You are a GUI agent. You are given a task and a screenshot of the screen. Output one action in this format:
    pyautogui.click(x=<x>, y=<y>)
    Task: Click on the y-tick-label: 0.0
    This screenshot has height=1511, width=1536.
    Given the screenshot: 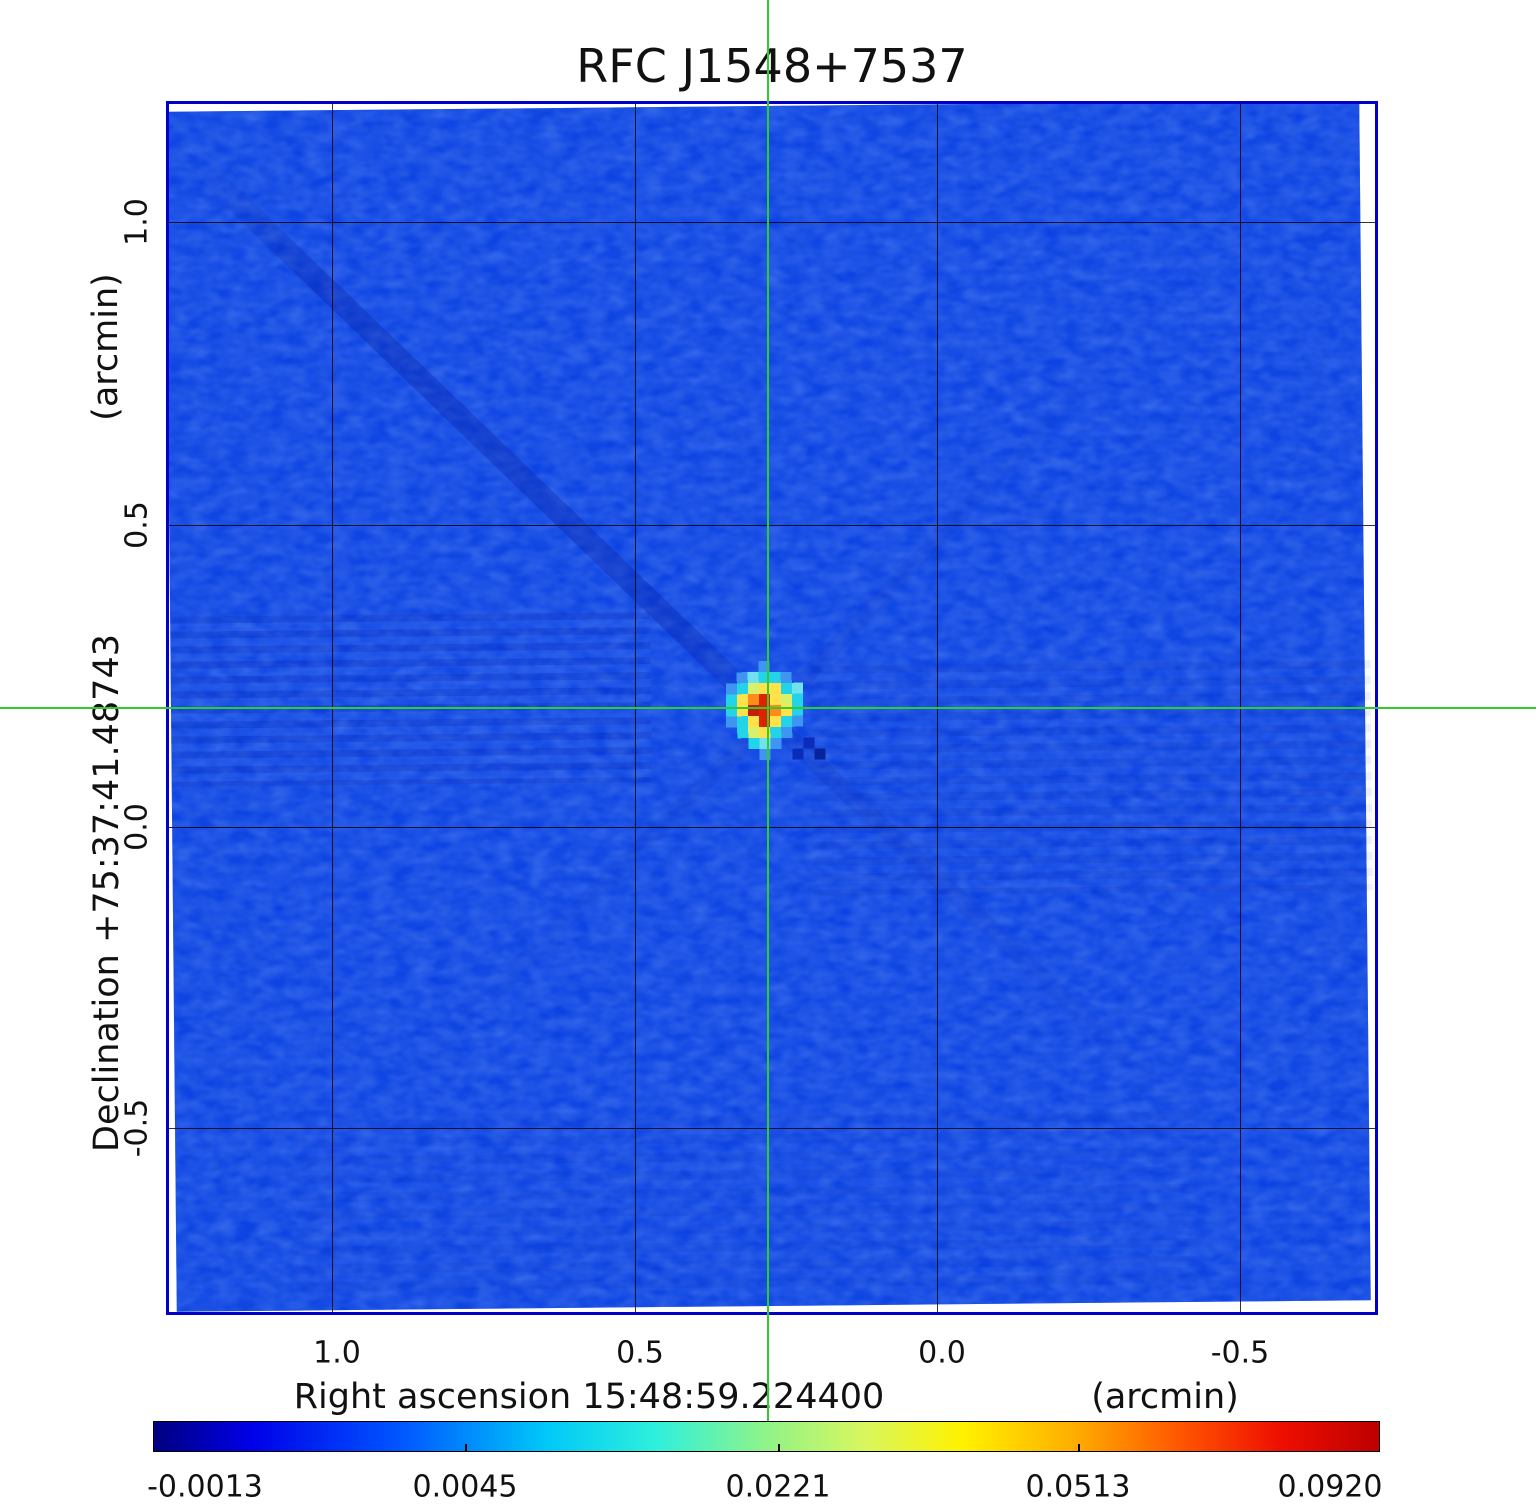 What is the action you would take?
    pyautogui.click(x=137, y=827)
    